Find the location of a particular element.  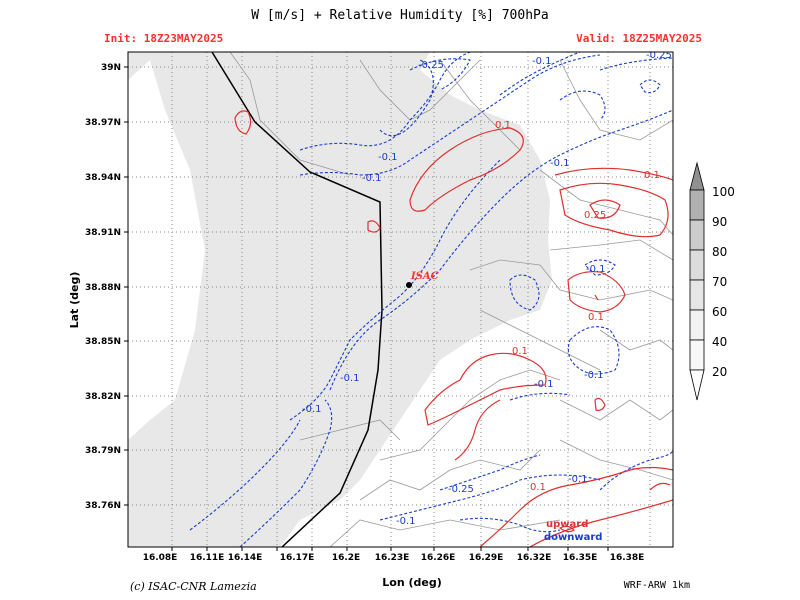

y-tick-label: 38.94N is located at coordinates (103, 178).